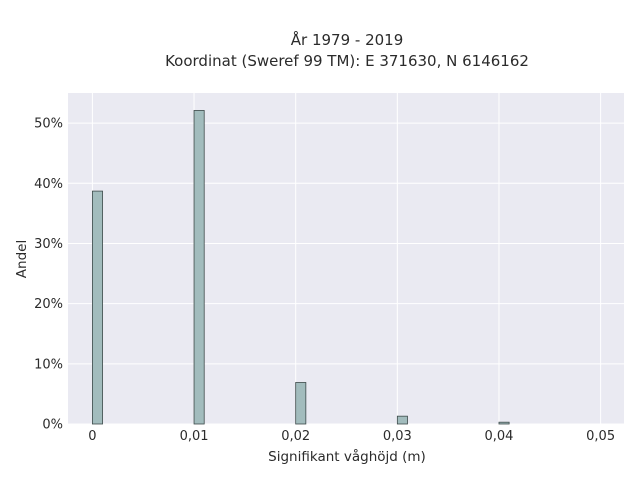  Describe the element at coordinates (48, 124) in the screenshot. I see `y-tick-label: 50%` at that location.